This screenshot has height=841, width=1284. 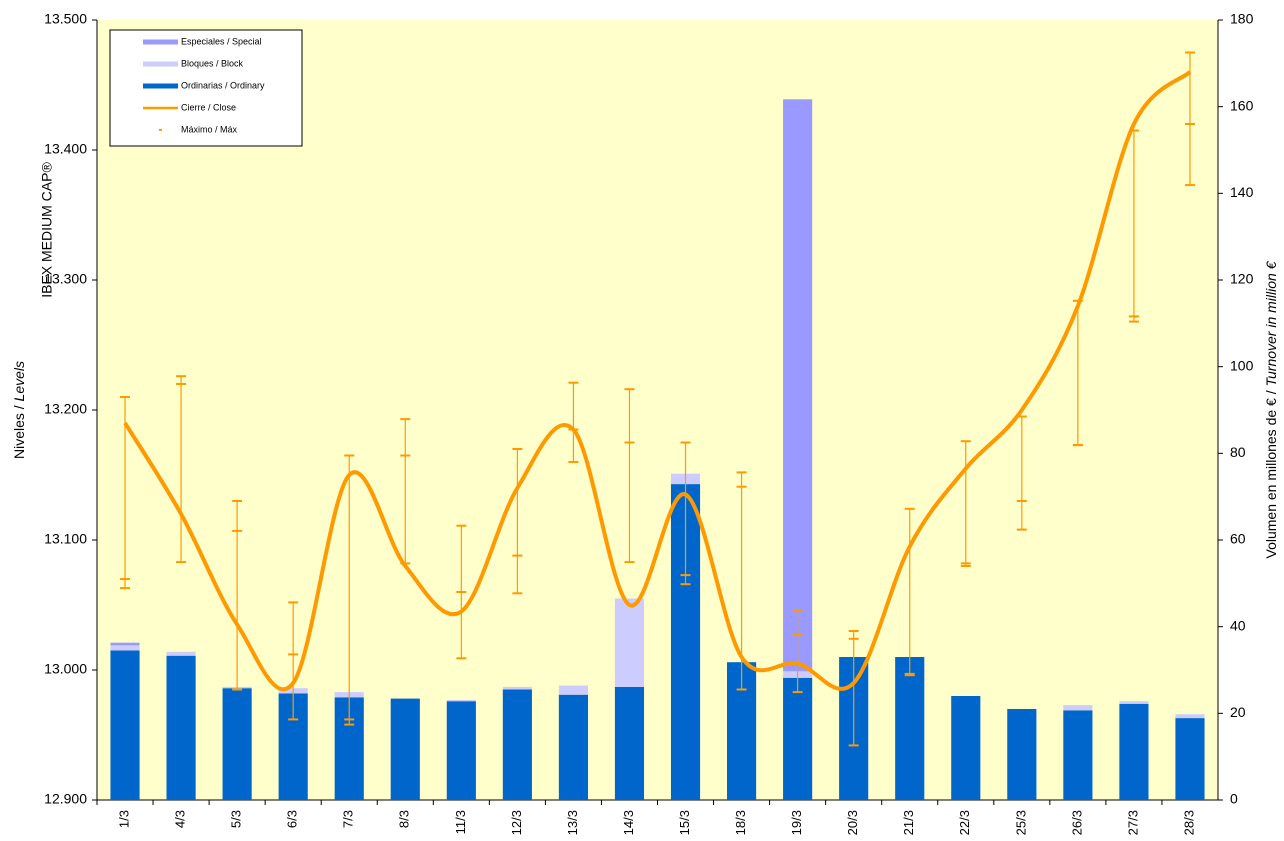 I want to click on x-tick-label: 21/3, so click(x=908, y=822).